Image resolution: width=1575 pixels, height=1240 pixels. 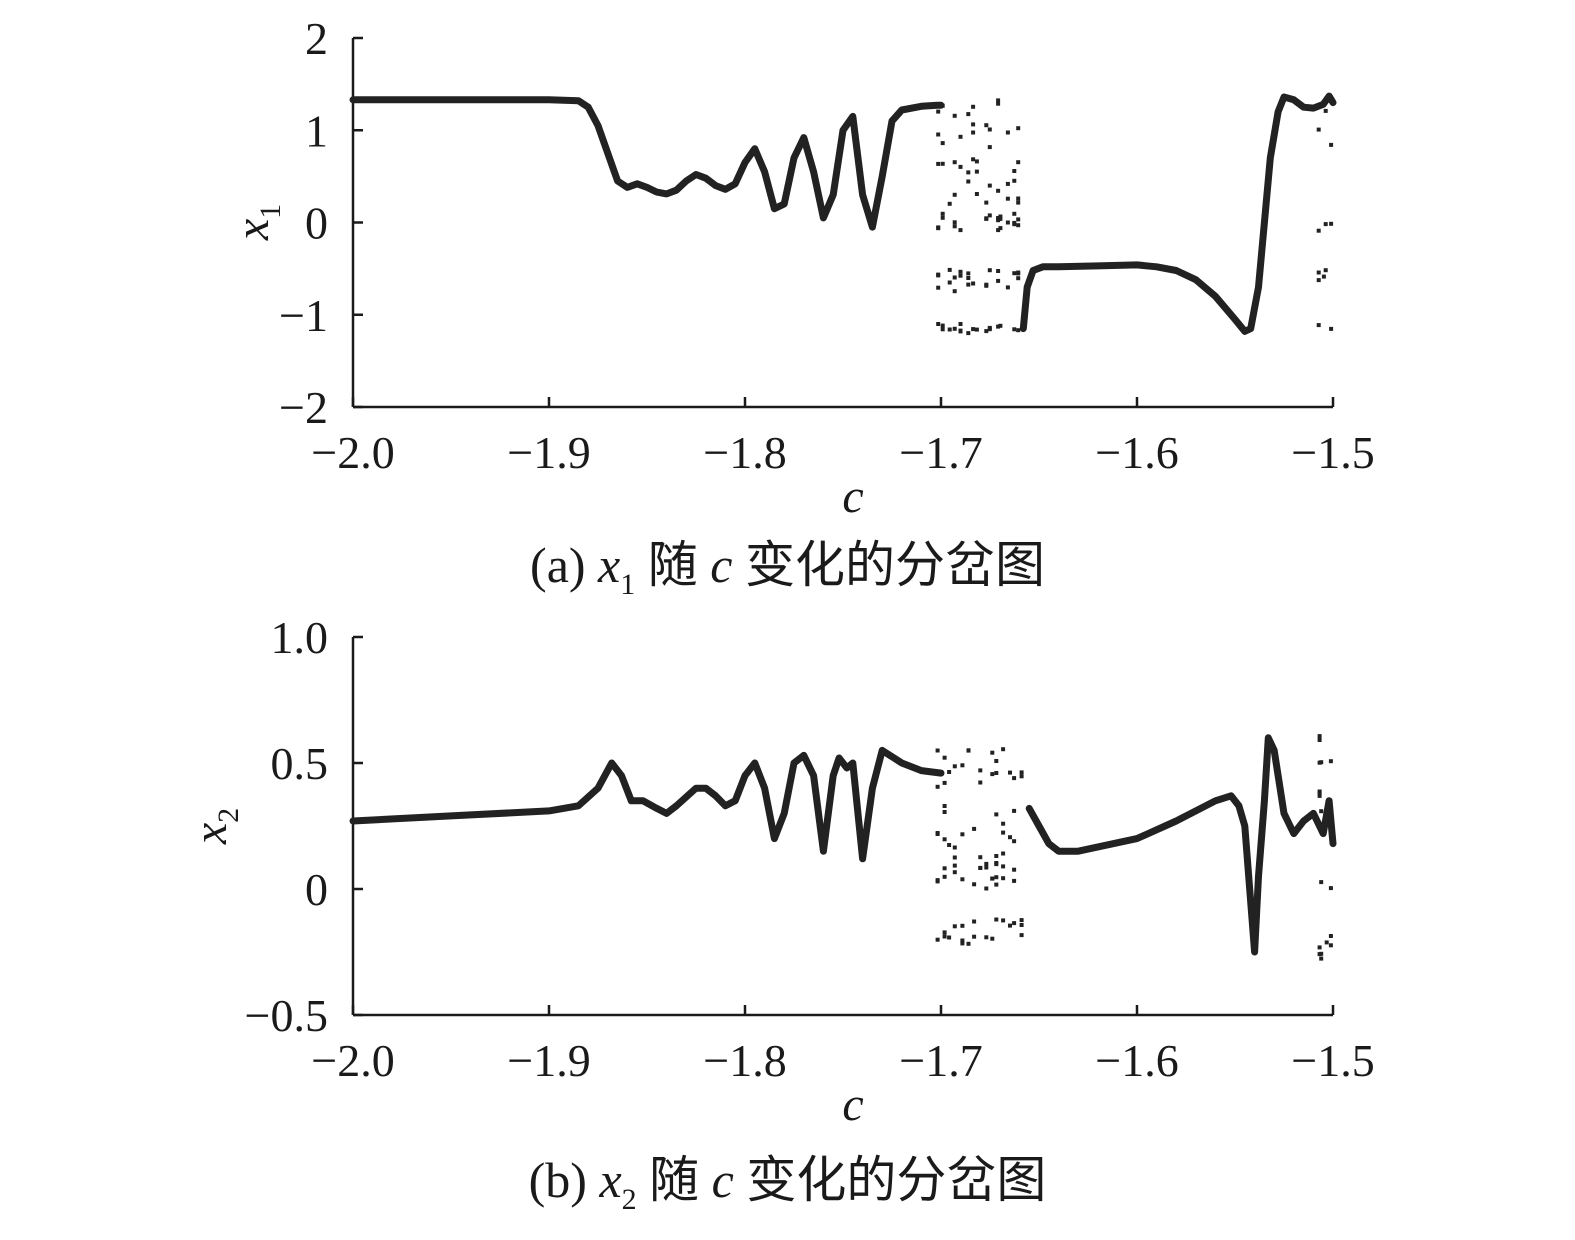 What do you see at coordinates (610, 1180) in the screenshot?
I see `caption-b-var: x` at bounding box center [610, 1180].